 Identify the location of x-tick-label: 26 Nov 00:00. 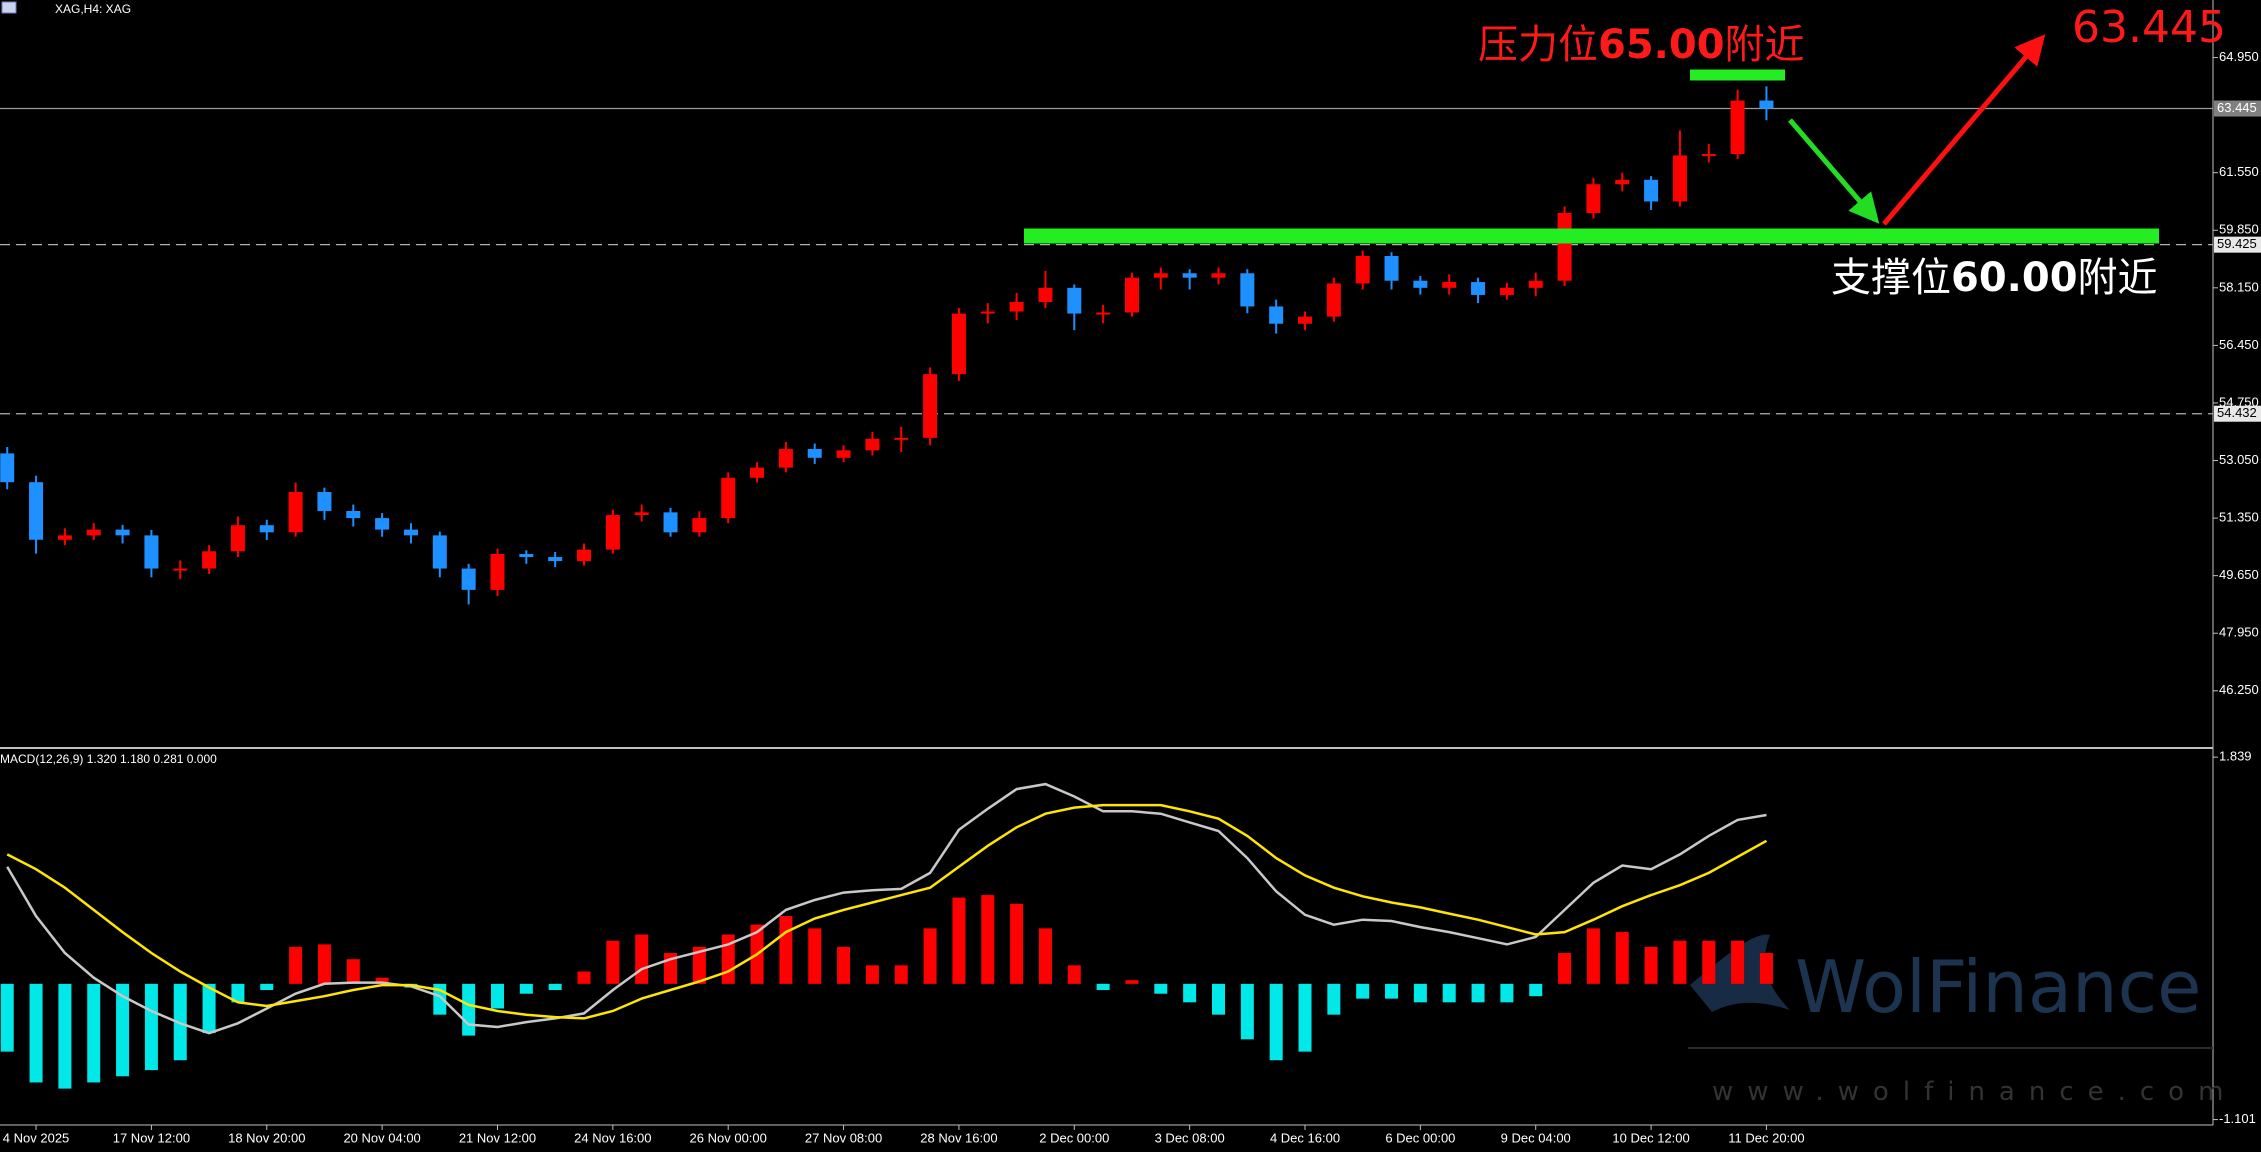
(728, 1137).